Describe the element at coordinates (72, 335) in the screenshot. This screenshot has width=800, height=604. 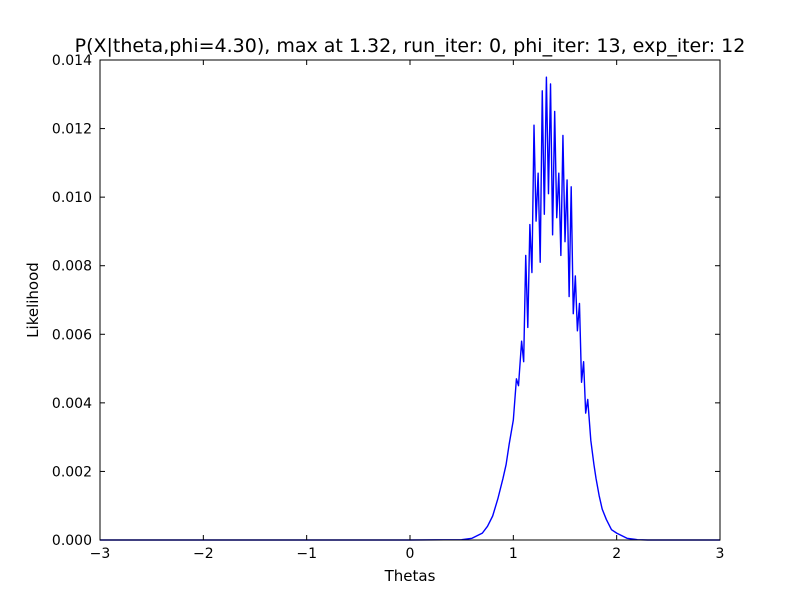
I see `y-tick-label: 0.006` at that location.